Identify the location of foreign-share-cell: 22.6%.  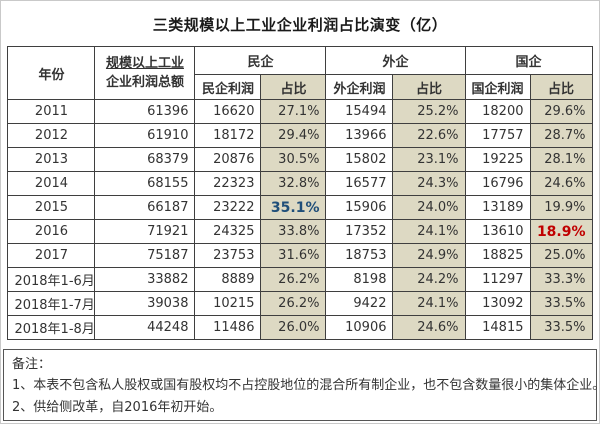
(429, 135).